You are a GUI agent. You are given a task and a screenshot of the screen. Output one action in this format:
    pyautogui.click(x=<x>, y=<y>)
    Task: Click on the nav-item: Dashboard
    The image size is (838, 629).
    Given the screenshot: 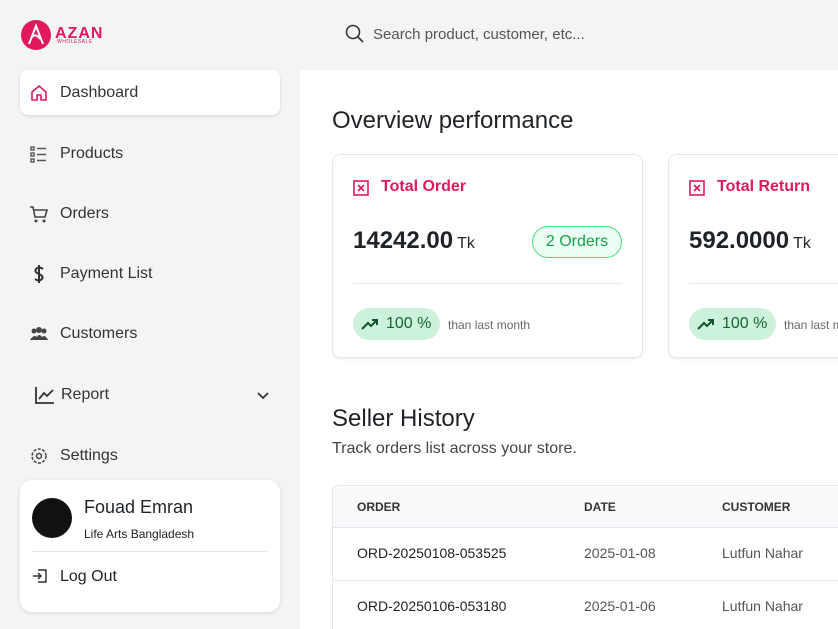 What is the action you would take?
    pyautogui.click(x=150, y=92)
    